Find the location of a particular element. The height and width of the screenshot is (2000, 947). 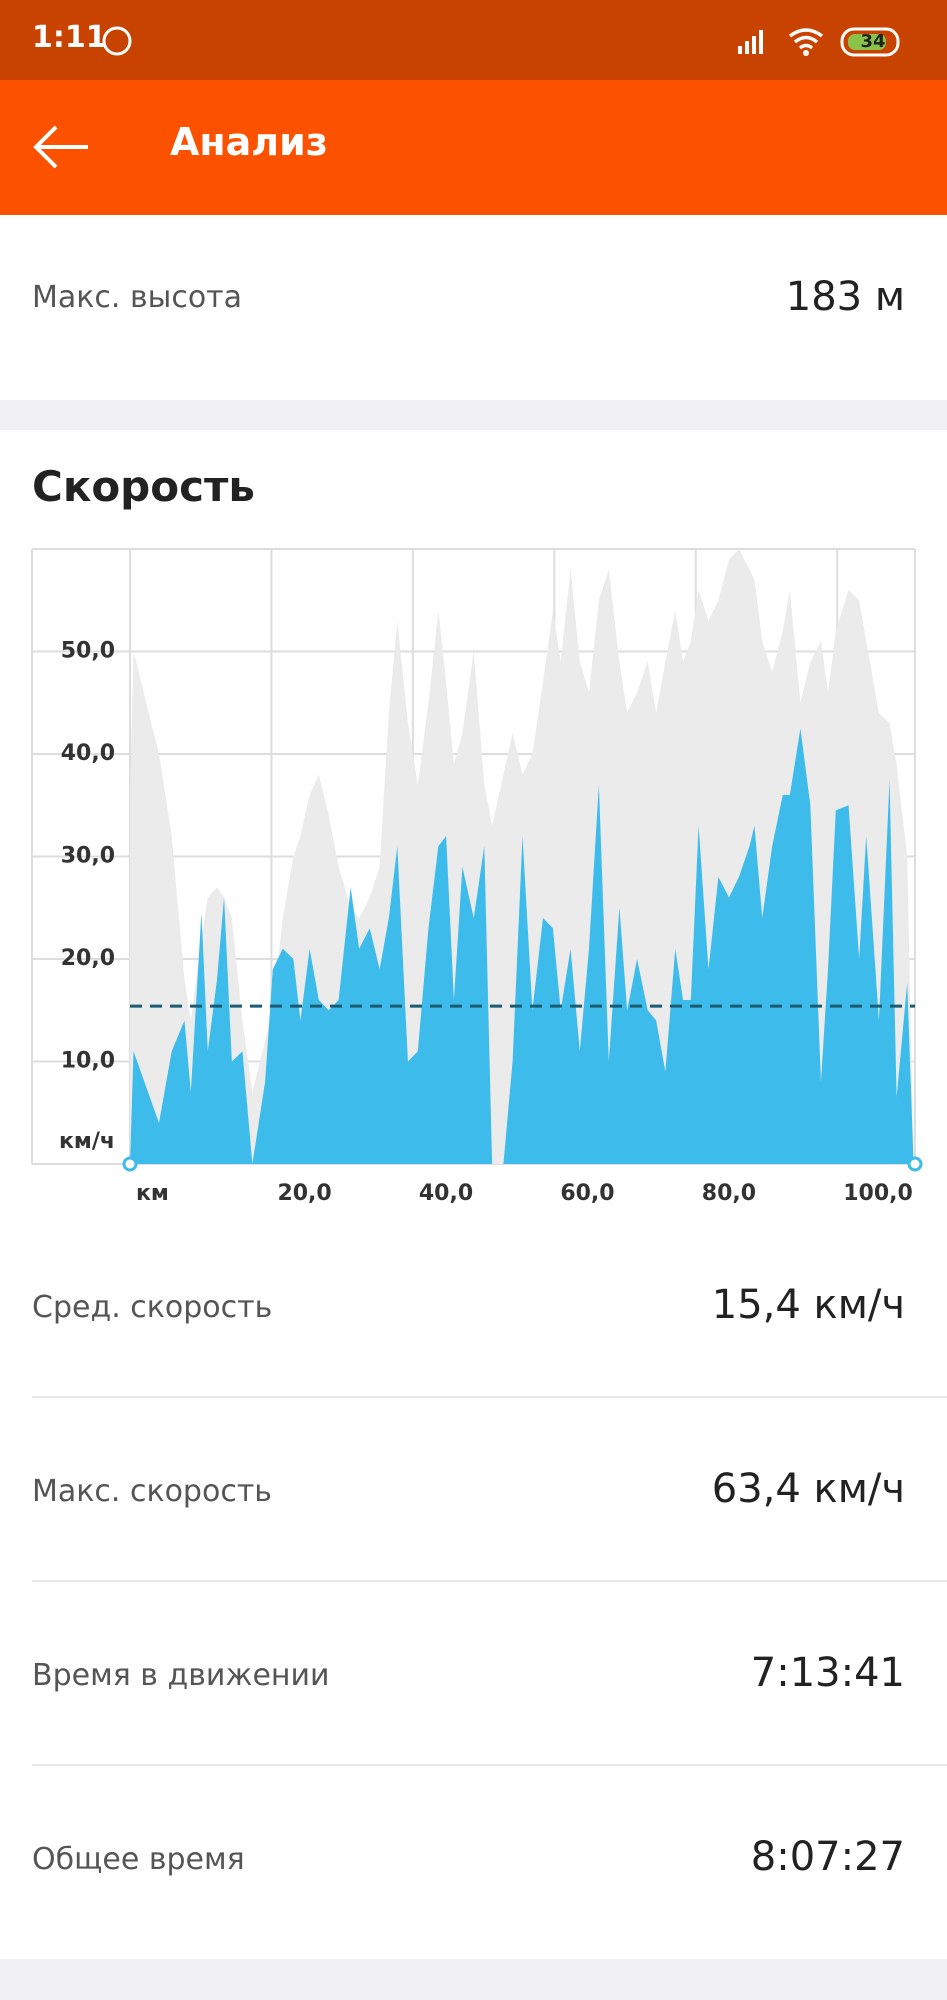

x-tick-label: 80,0 is located at coordinates (729, 1193).